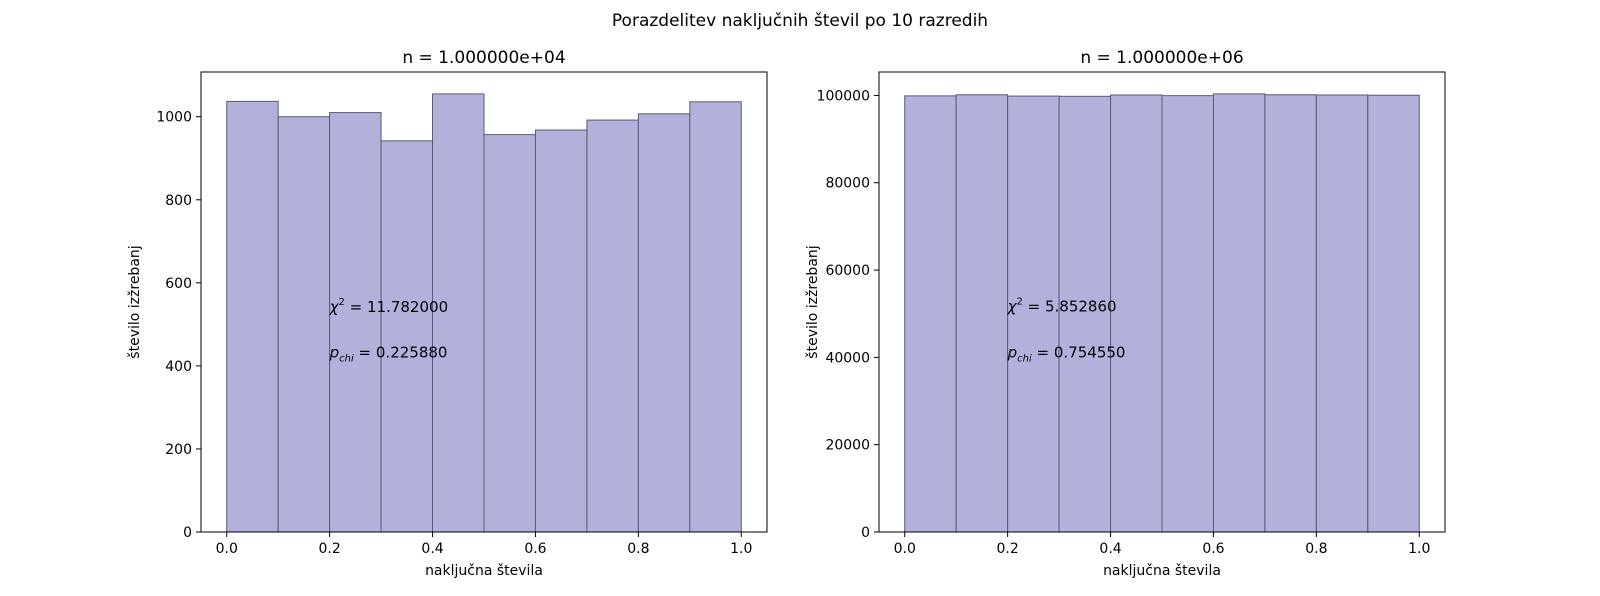 This screenshot has height=596, width=1600. What do you see at coordinates (178, 201) in the screenshot?
I see `y-tick-label: 800` at bounding box center [178, 201].